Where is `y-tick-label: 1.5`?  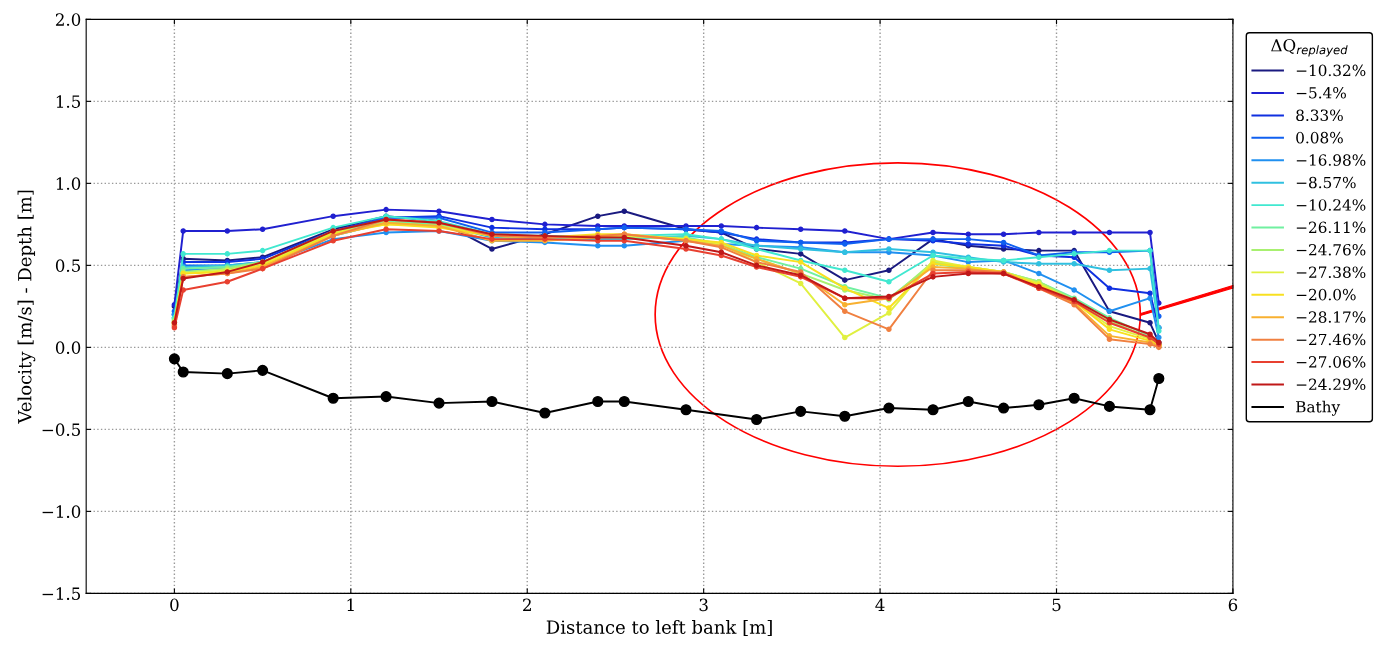 y-tick-label: 1.5 is located at coordinates (68, 101).